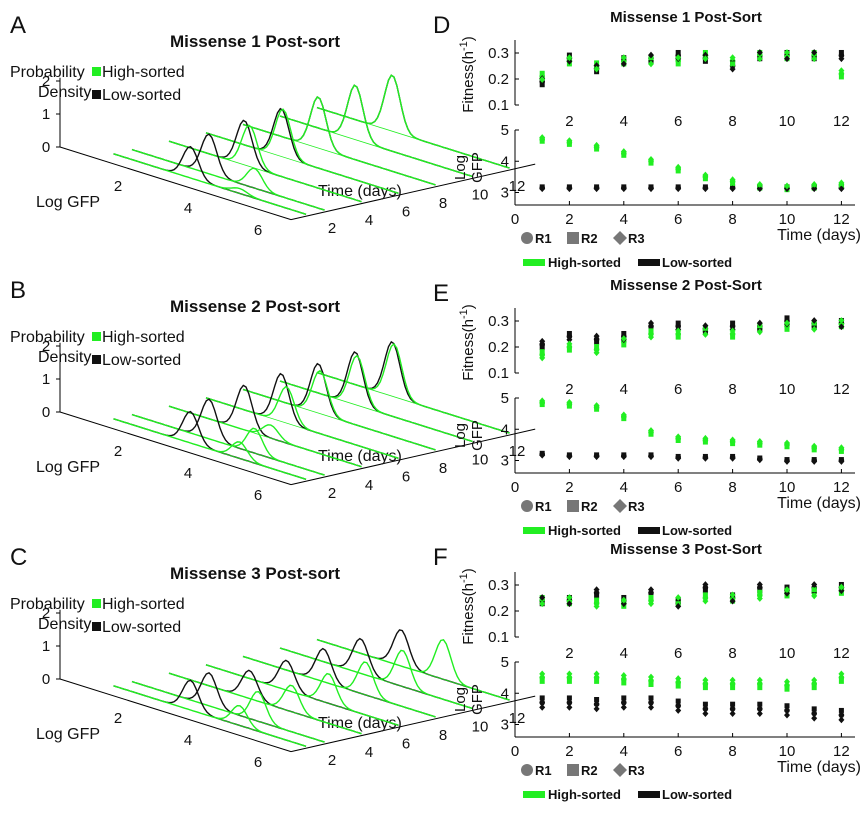 This screenshot has width=866, height=819. Describe the element at coordinates (841, 653) in the screenshot. I see `x-tick-label: 12` at that location.